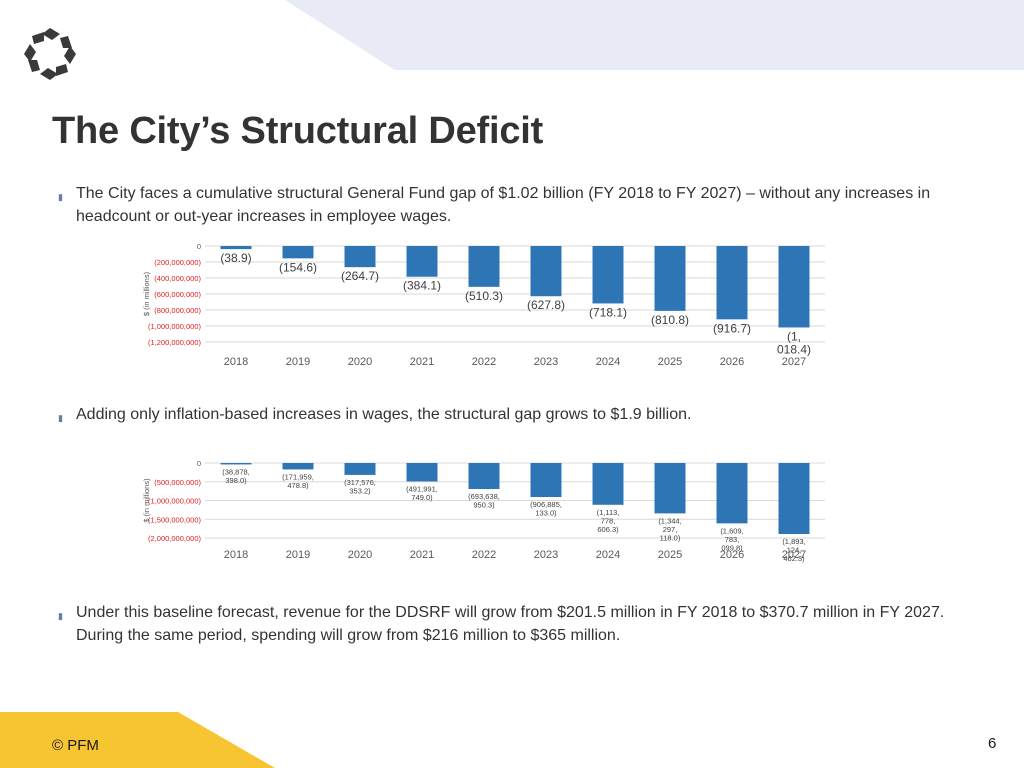 Image resolution: width=1024 pixels, height=768 pixels. Describe the element at coordinates (992, 743) in the screenshot. I see `page-number: 6` at that location.